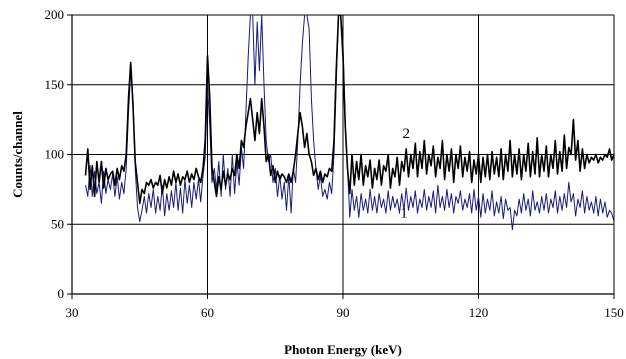 Image resolution: width=626 pixels, height=359 pixels. I want to click on y-tick-label: 100, so click(55, 154).